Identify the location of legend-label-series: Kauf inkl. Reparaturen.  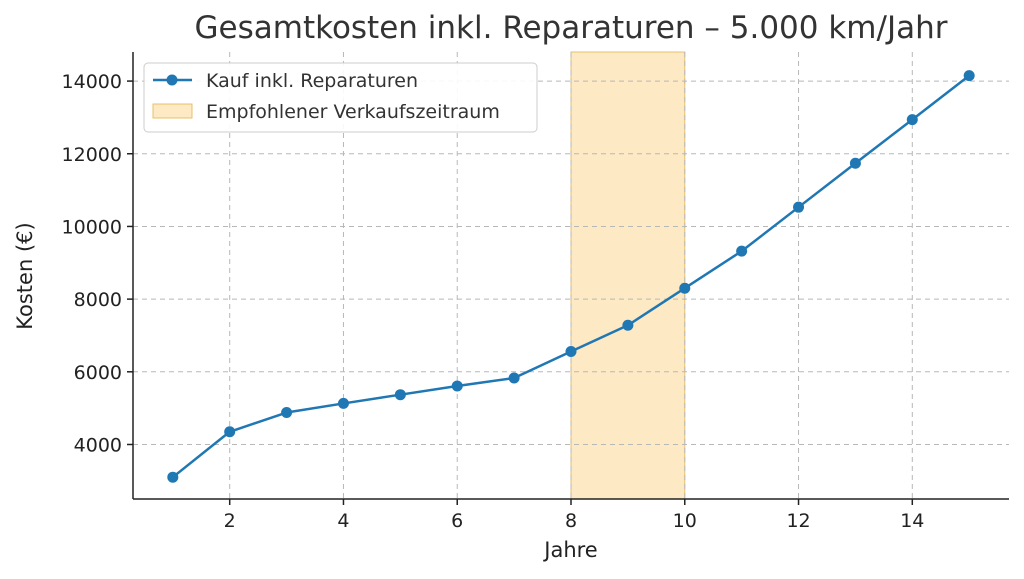
(312, 81).